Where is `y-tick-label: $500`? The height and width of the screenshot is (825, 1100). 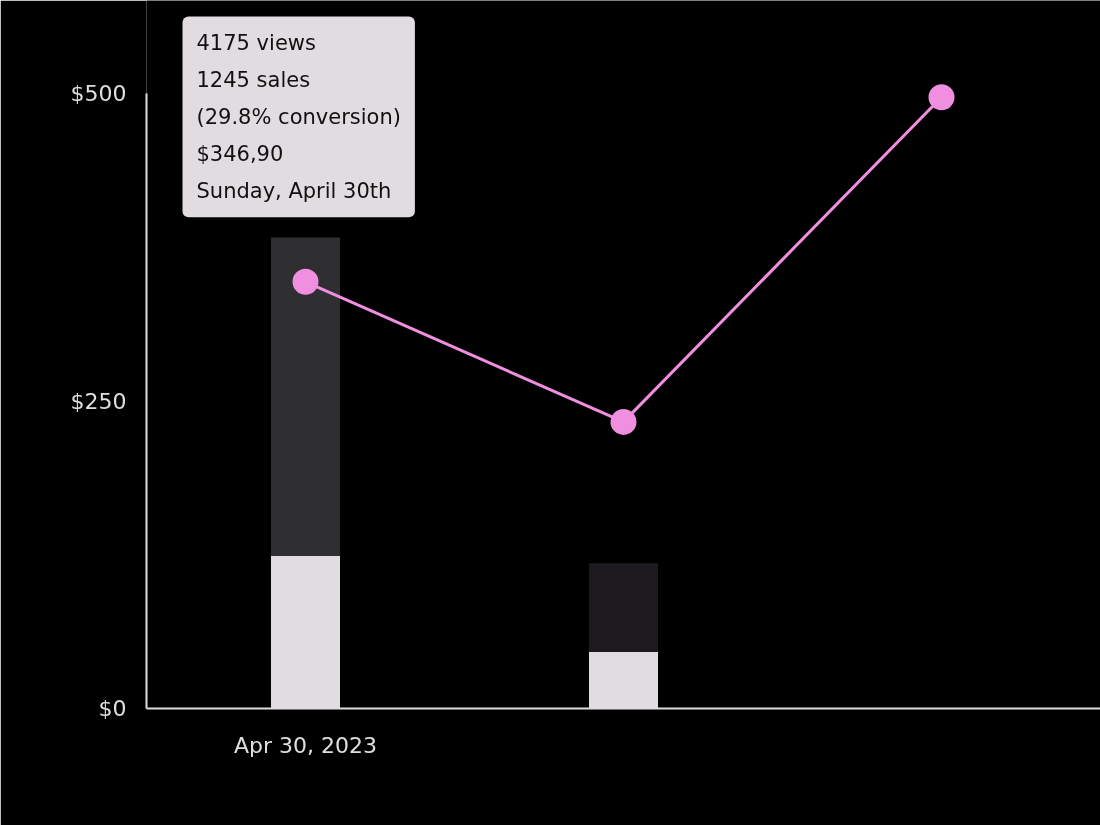
y-tick-label: $500 is located at coordinates (98, 93).